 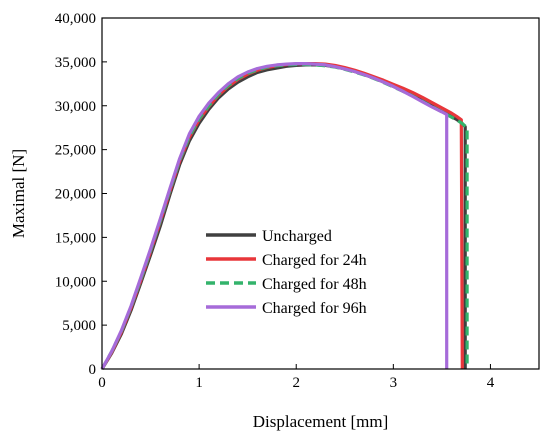 I want to click on legend-label-1: Charged for 24h, so click(x=314, y=260).